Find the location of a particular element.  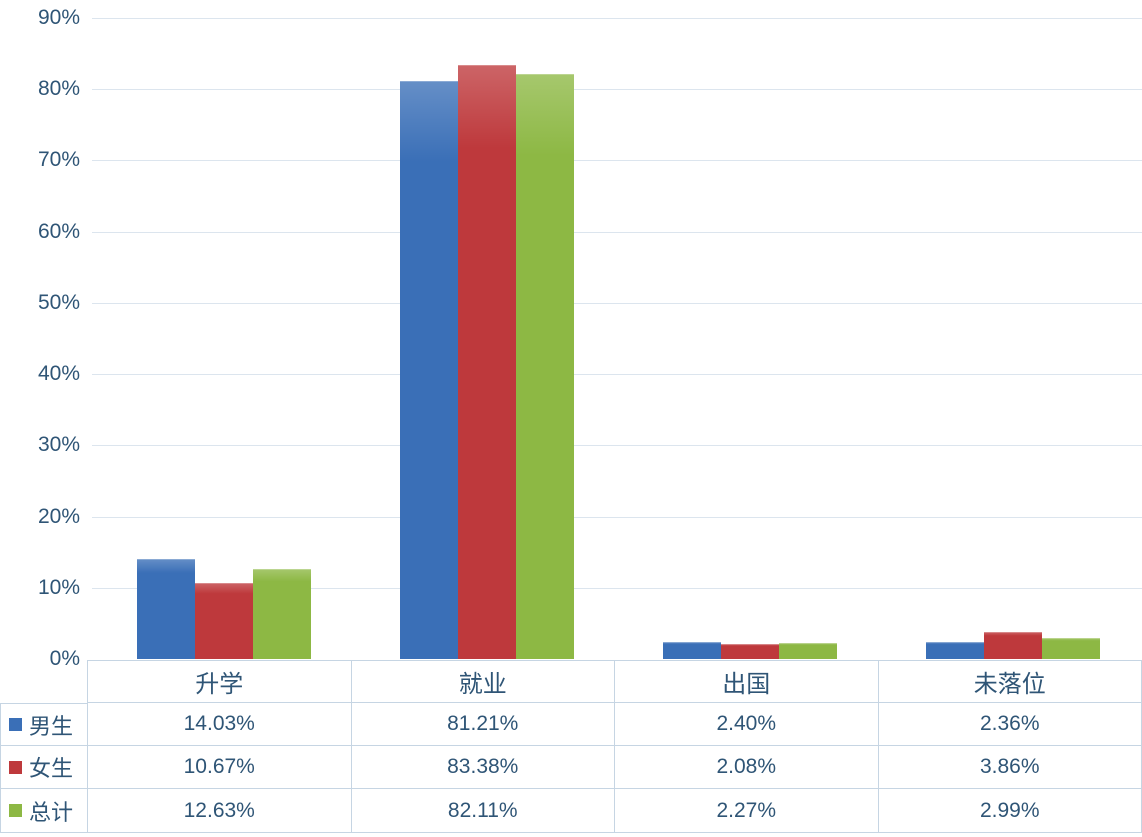

value-total-jiuye: 82.11% is located at coordinates (483, 811).